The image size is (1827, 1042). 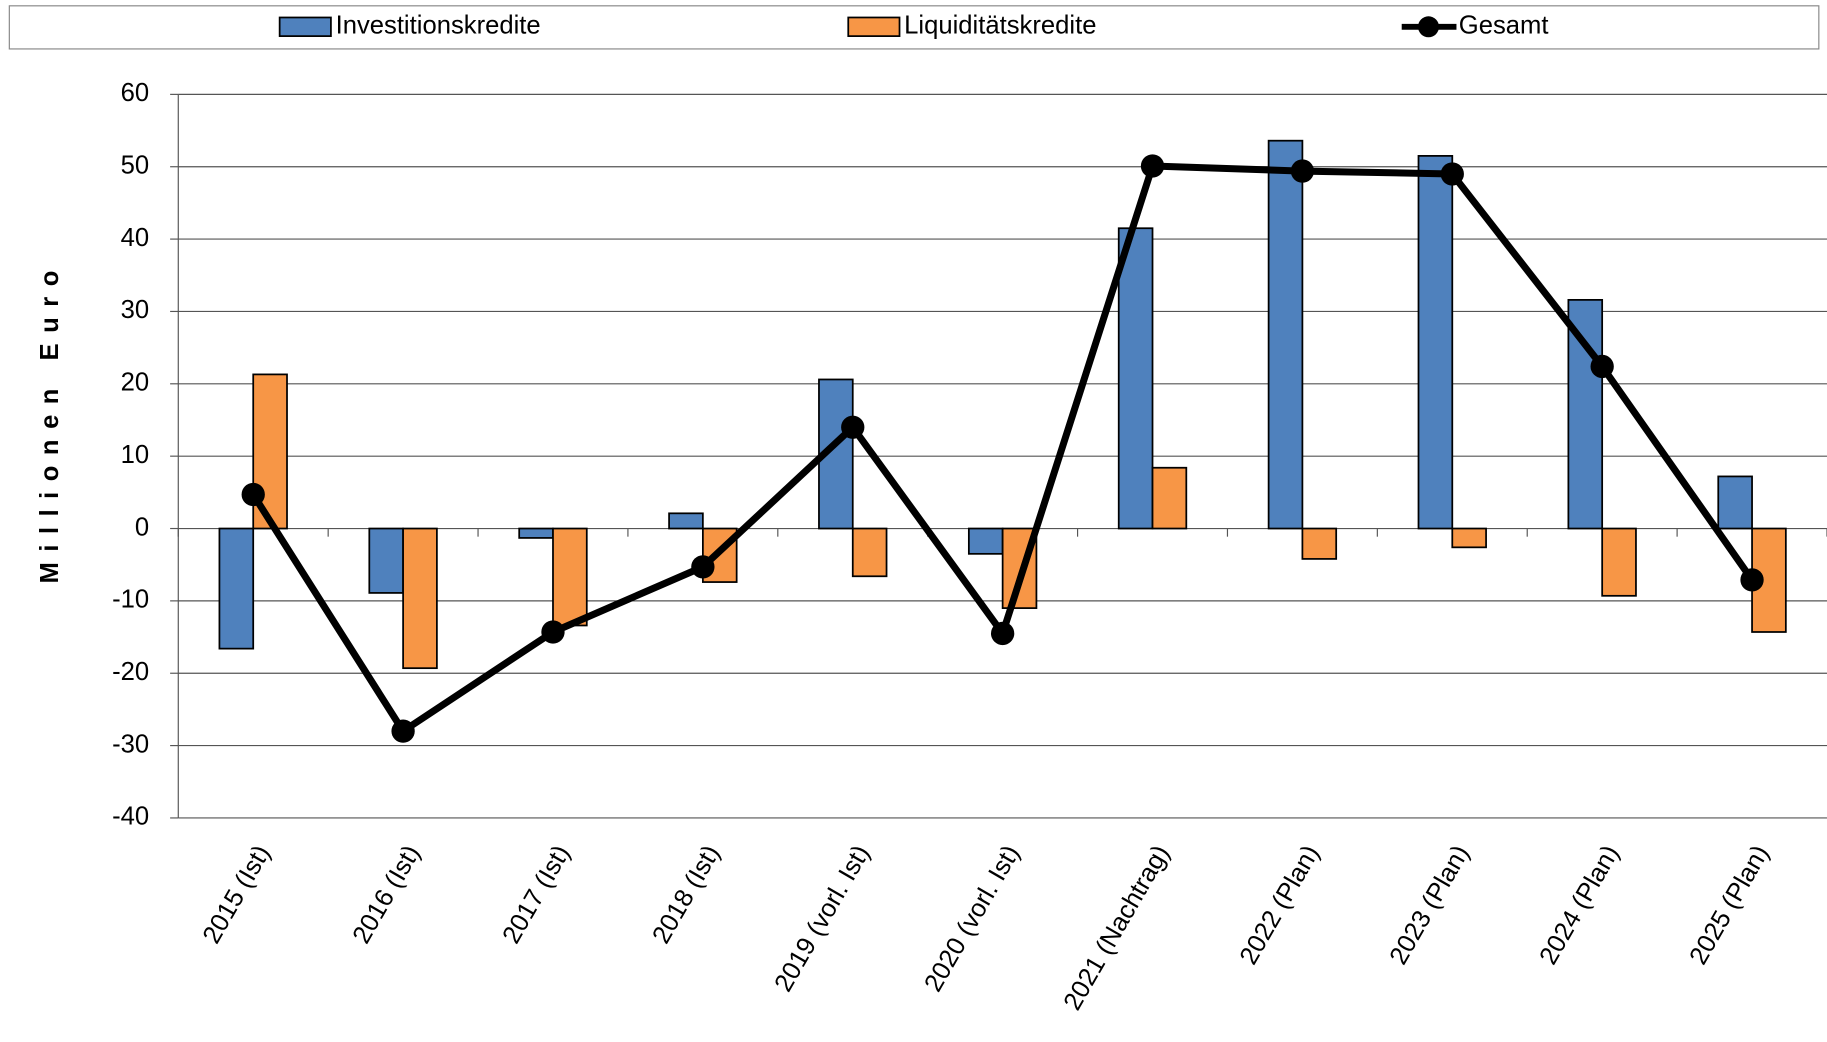 I want to click on y-tick-label: 0, so click(x=142, y=527).